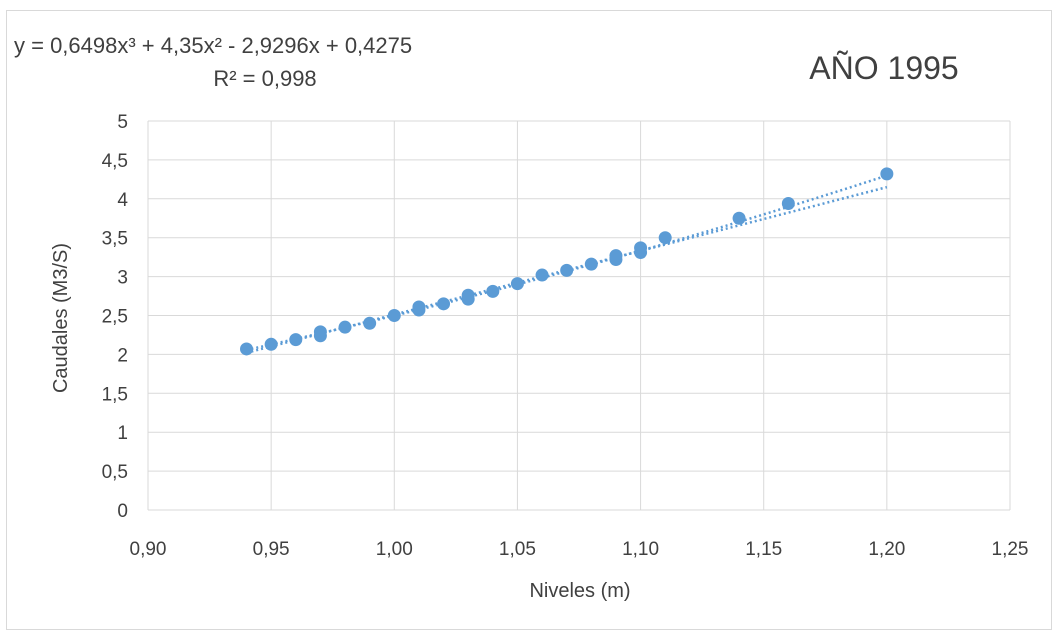  I want to click on trendline-equation: y = 0,6498x³ + 4,35x² - 2,9296x + 0,4275, so click(213, 45).